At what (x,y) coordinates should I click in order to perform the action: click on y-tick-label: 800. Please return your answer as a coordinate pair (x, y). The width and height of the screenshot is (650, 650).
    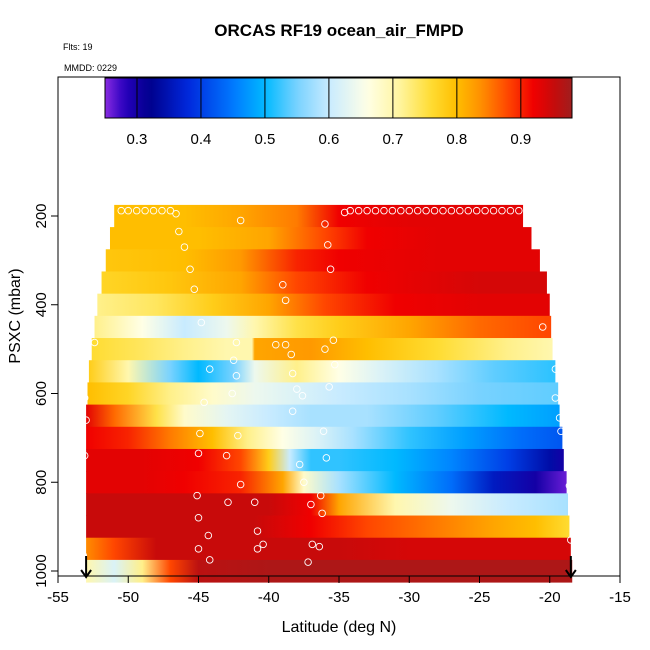
    Looking at the image, I should click on (41, 482).